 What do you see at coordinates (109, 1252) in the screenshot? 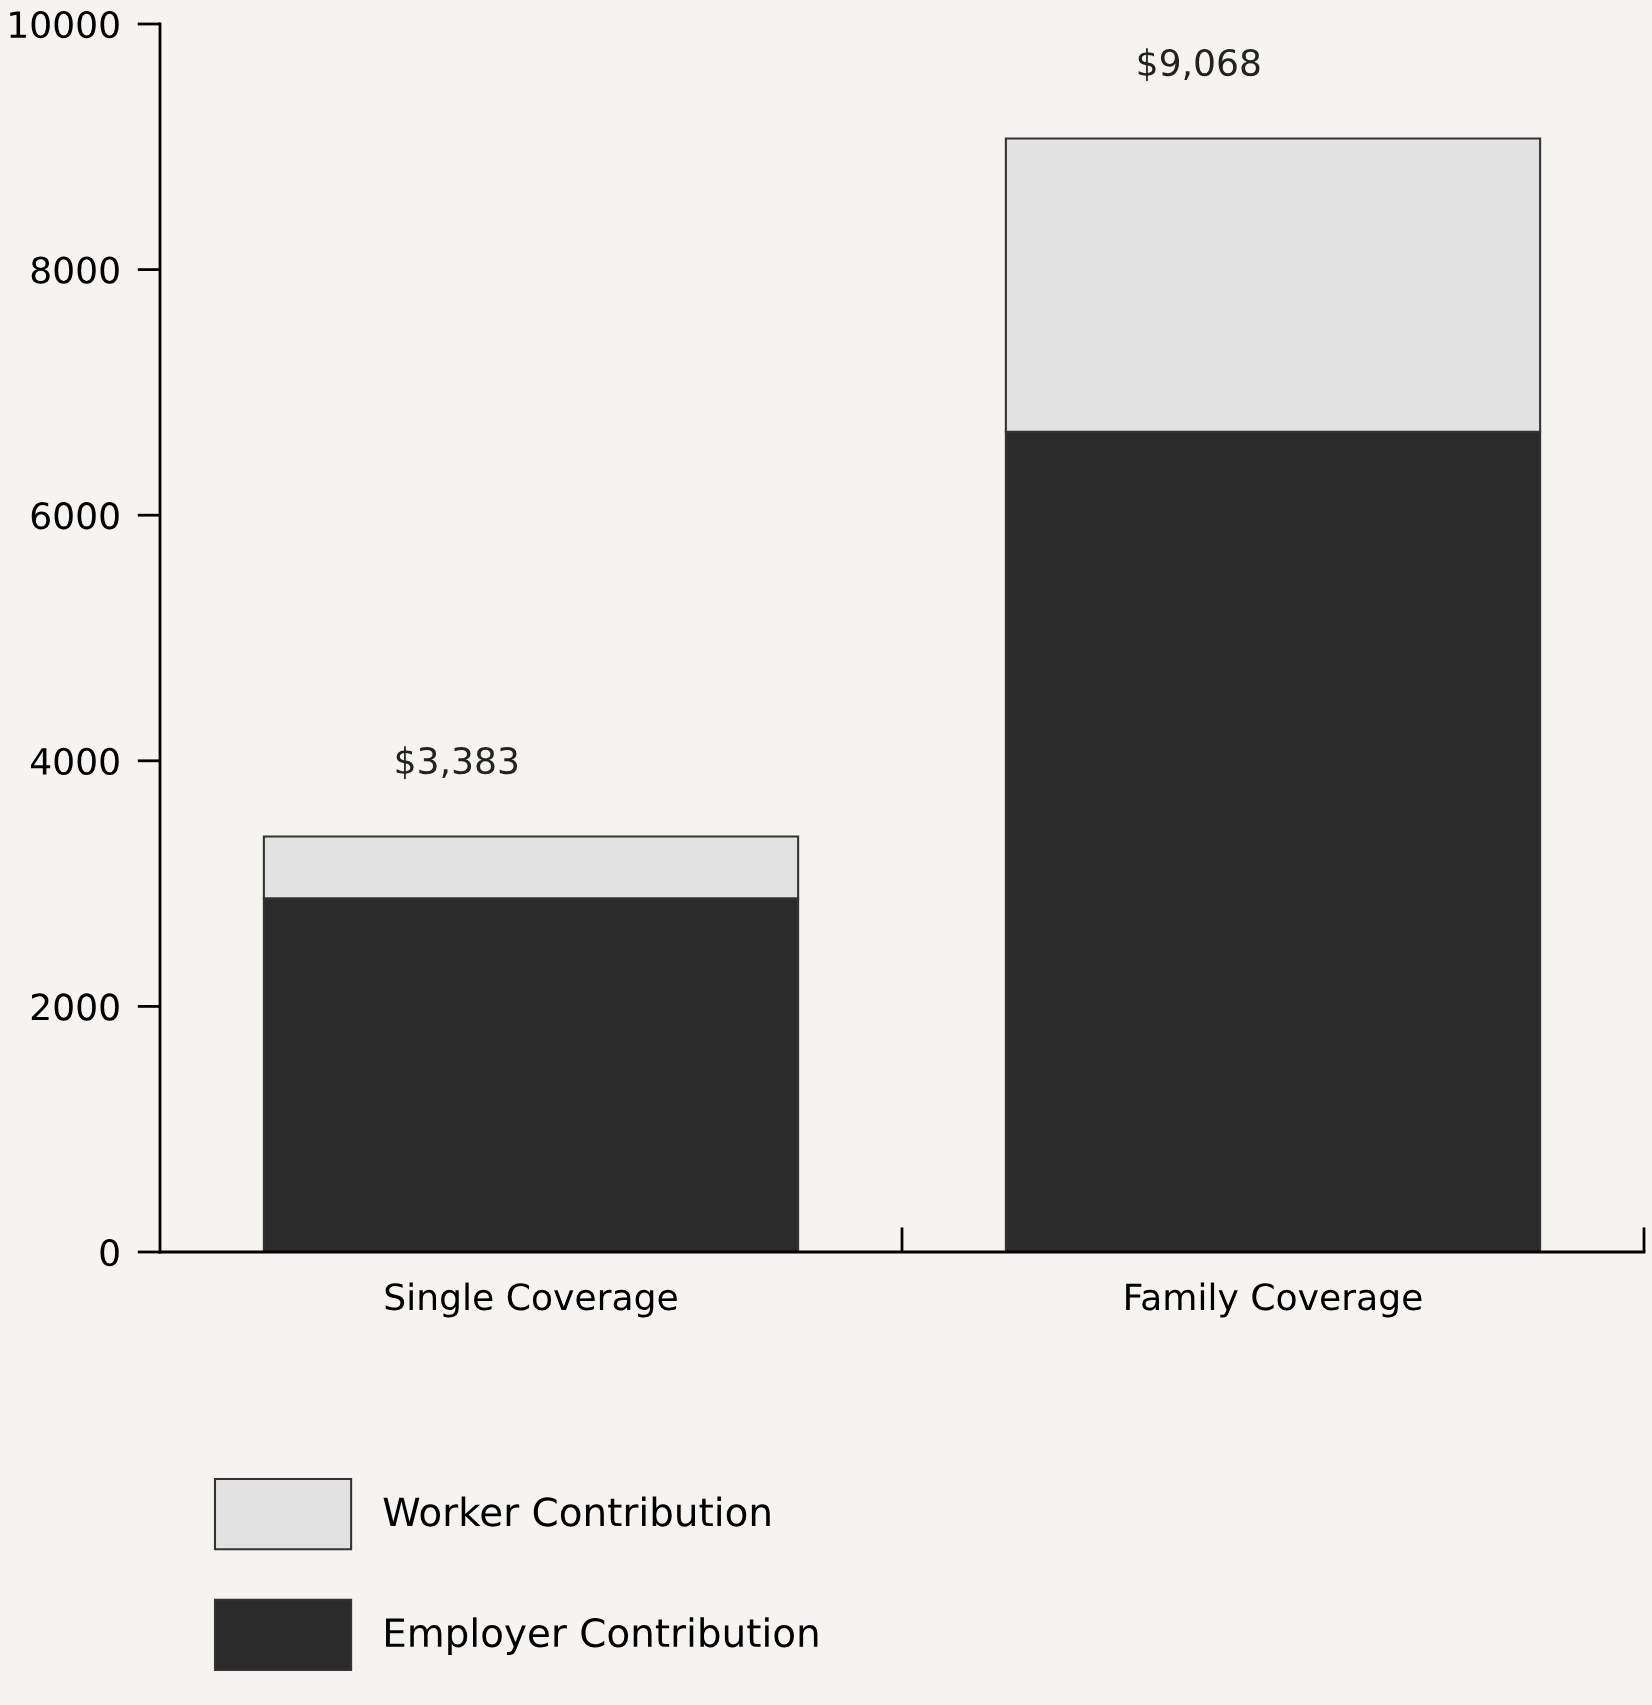
I see `y-tick-label: 0` at bounding box center [109, 1252].